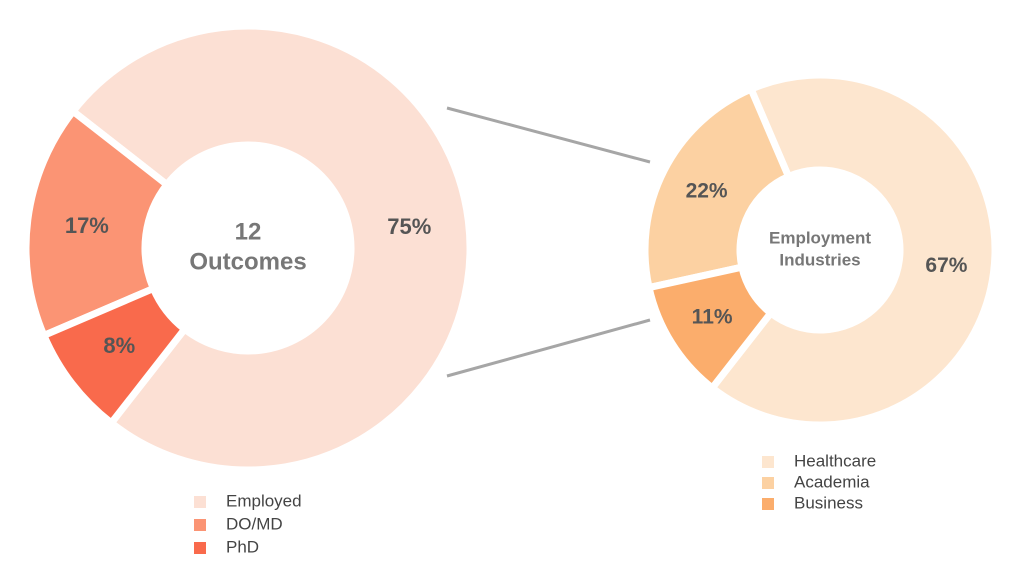 This screenshot has height=582, width=1024. Describe the element at coordinates (264, 500) in the screenshot. I see `legend-label: Employed` at that location.